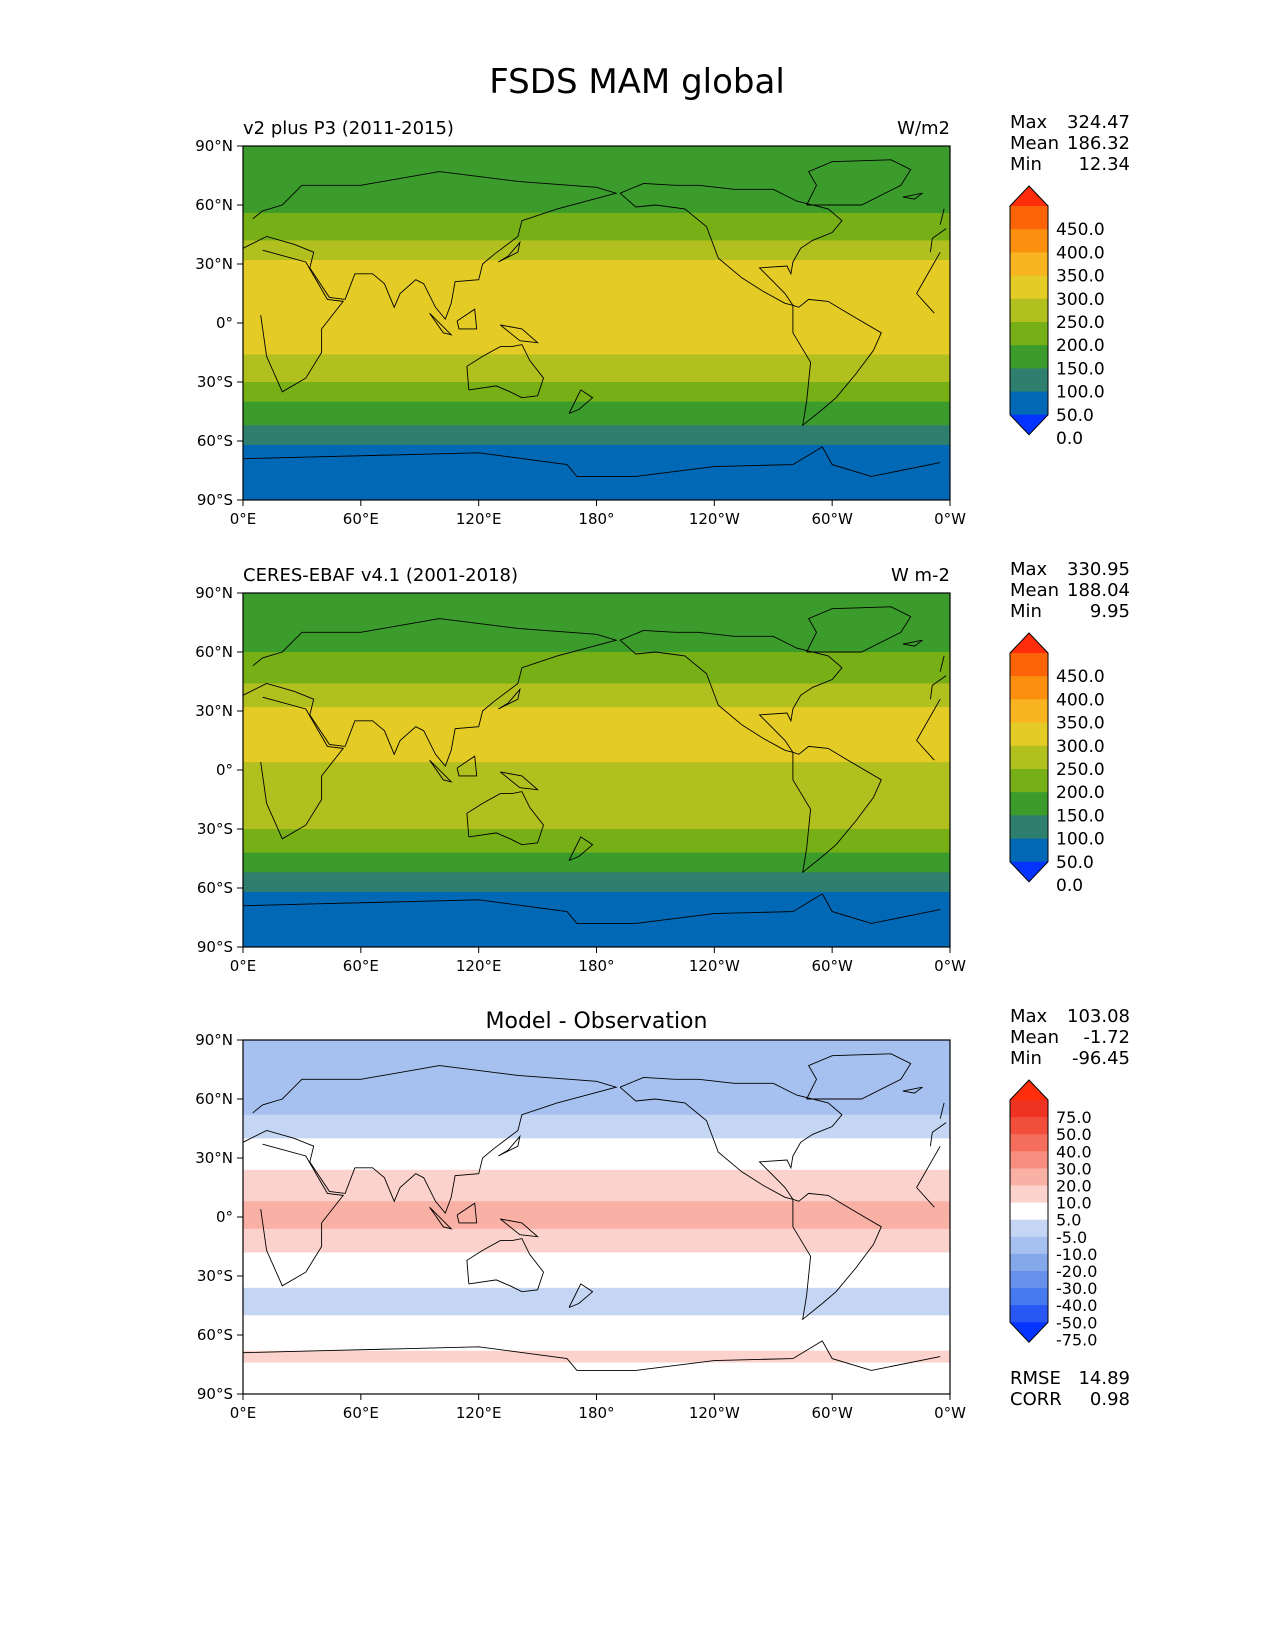 This screenshot has width=1275, height=1650. I want to click on y-tick-label: 30°S, so click(215, 829).